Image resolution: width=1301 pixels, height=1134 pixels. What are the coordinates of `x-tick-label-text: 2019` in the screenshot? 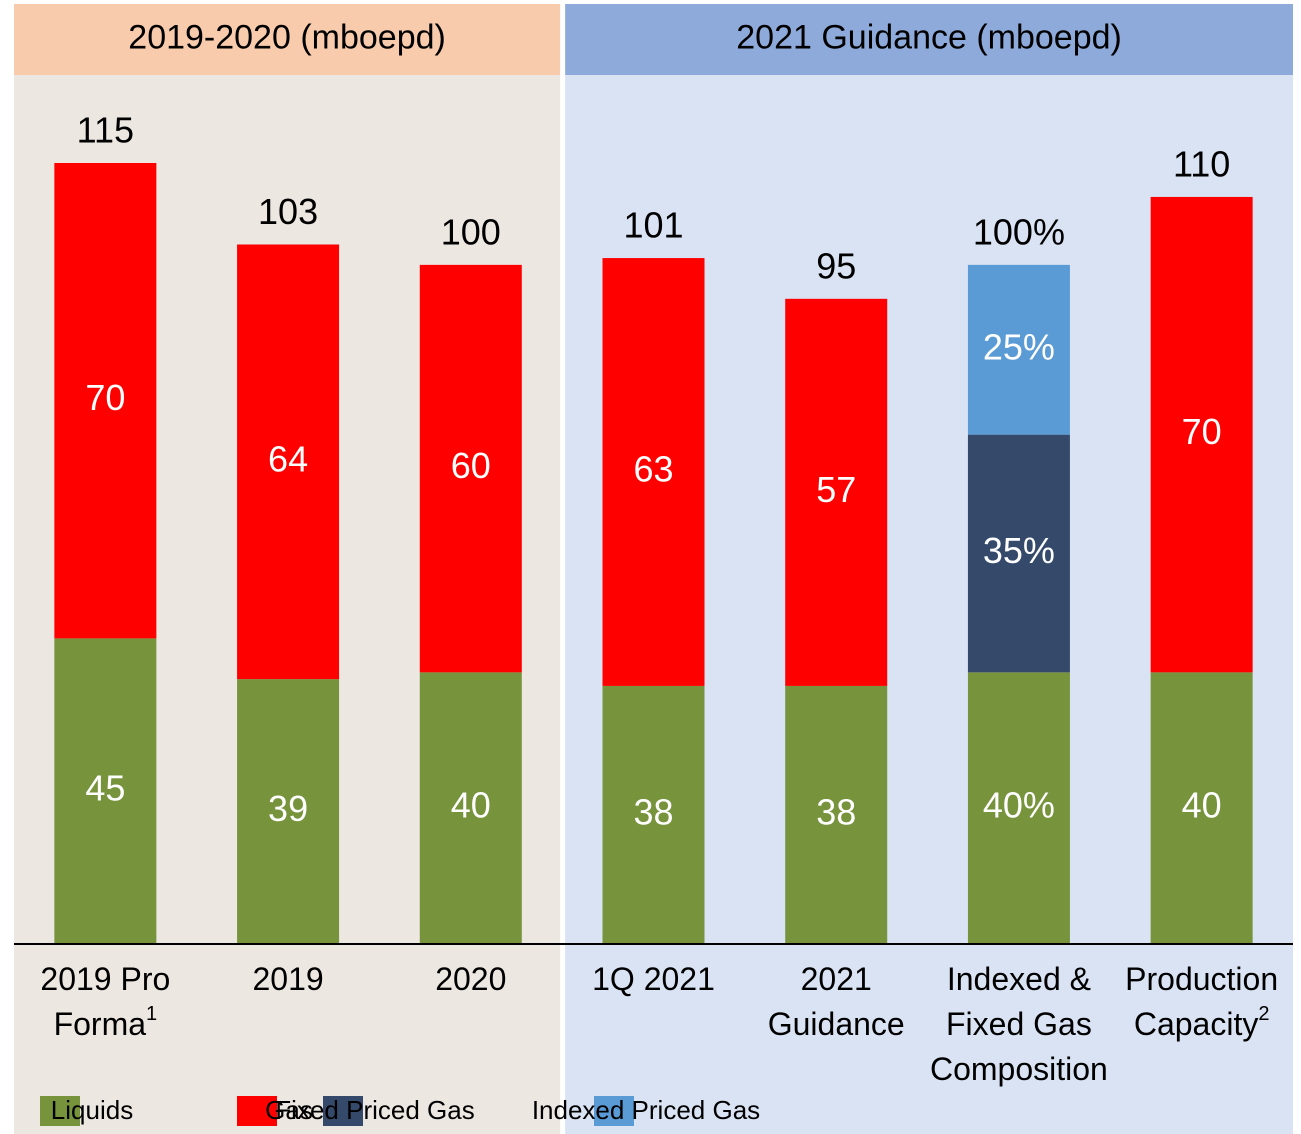 It's located at (287, 979).